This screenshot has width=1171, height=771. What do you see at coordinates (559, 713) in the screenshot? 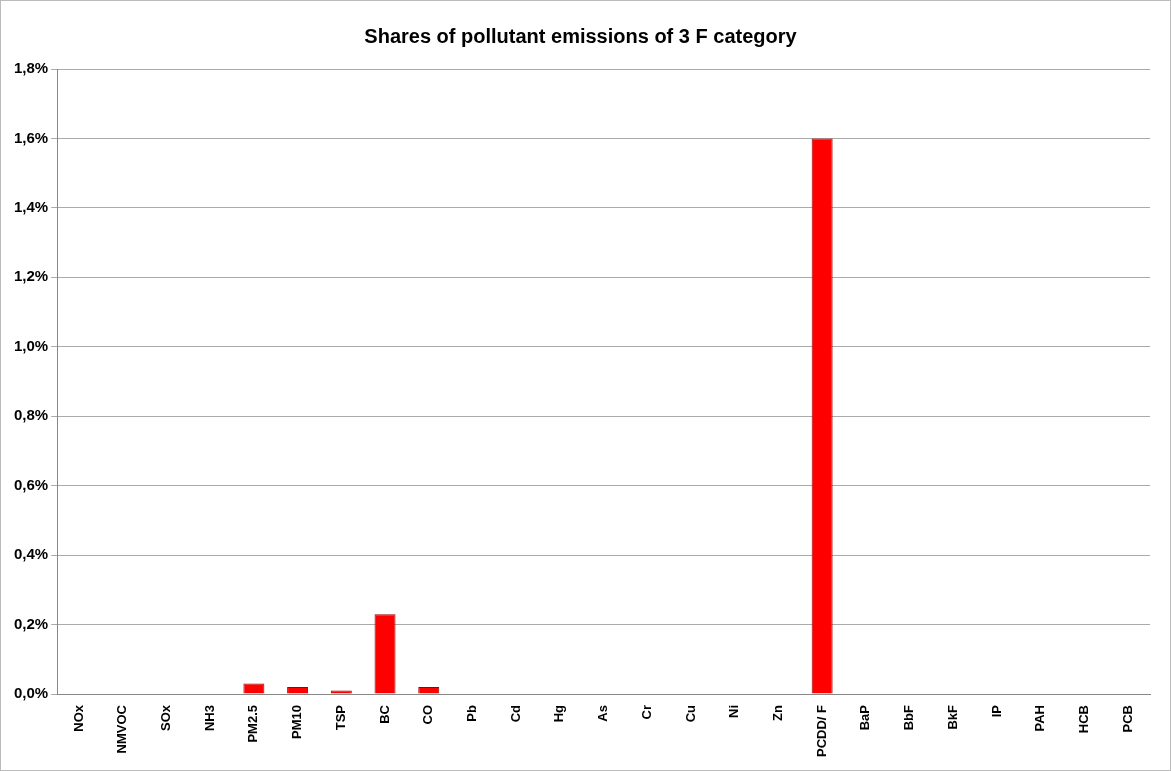
I see `x-tick-label: Hg` at bounding box center [559, 713].